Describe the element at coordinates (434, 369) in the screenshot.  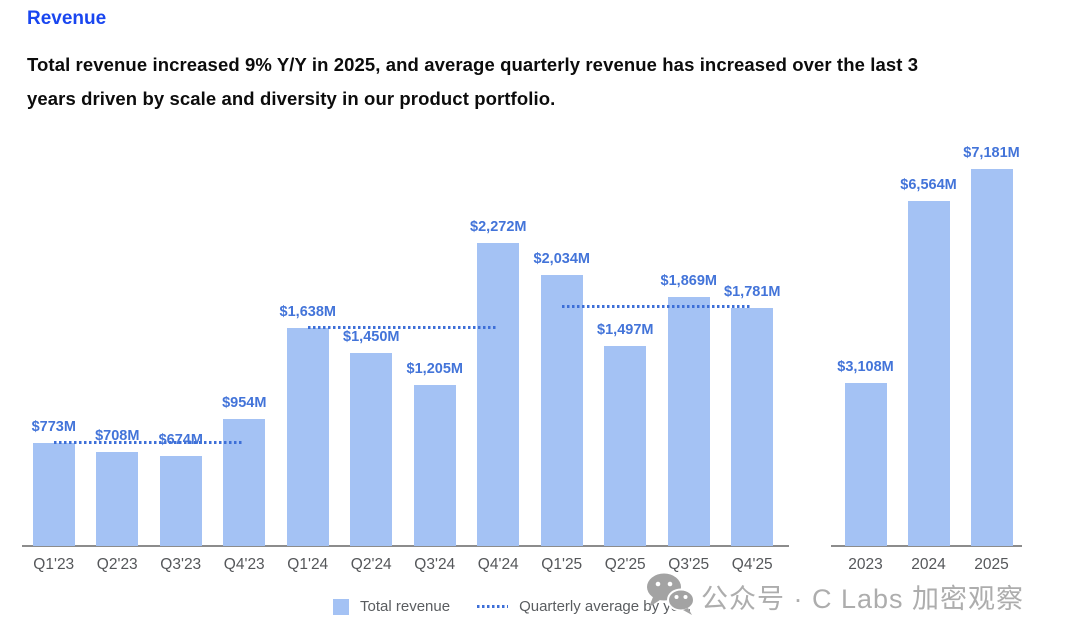
I see `bar-value-label: $1,205M` at that location.